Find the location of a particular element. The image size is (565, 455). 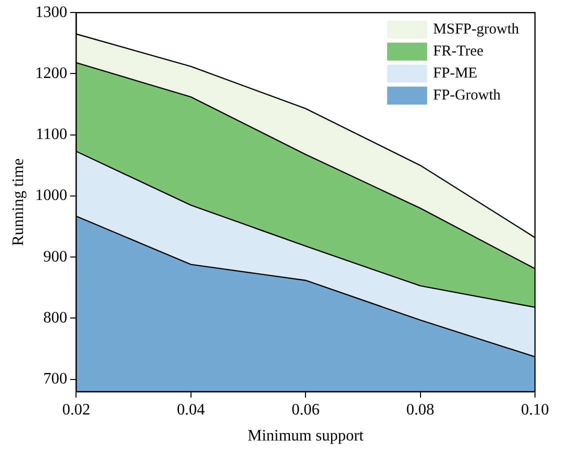

legend-label: FR-Tree is located at coordinates (458, 52).